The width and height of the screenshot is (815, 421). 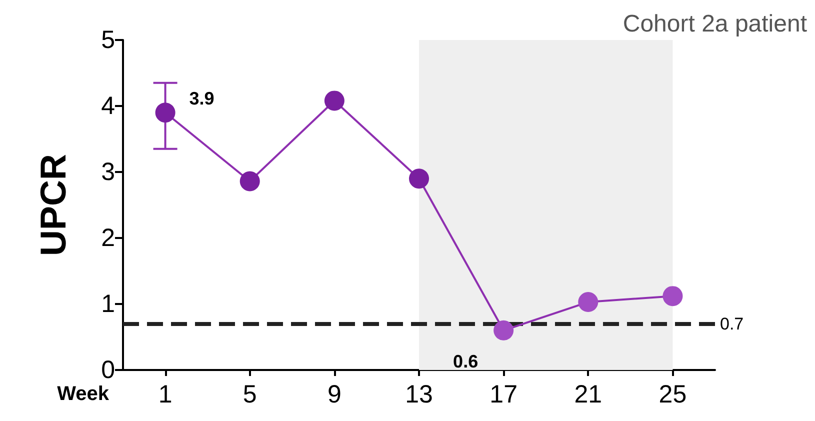 What do you see at coordinates (334, 394) in the screenshot?
I see `x-tick-label: 9` at bounding box center [334, 394].